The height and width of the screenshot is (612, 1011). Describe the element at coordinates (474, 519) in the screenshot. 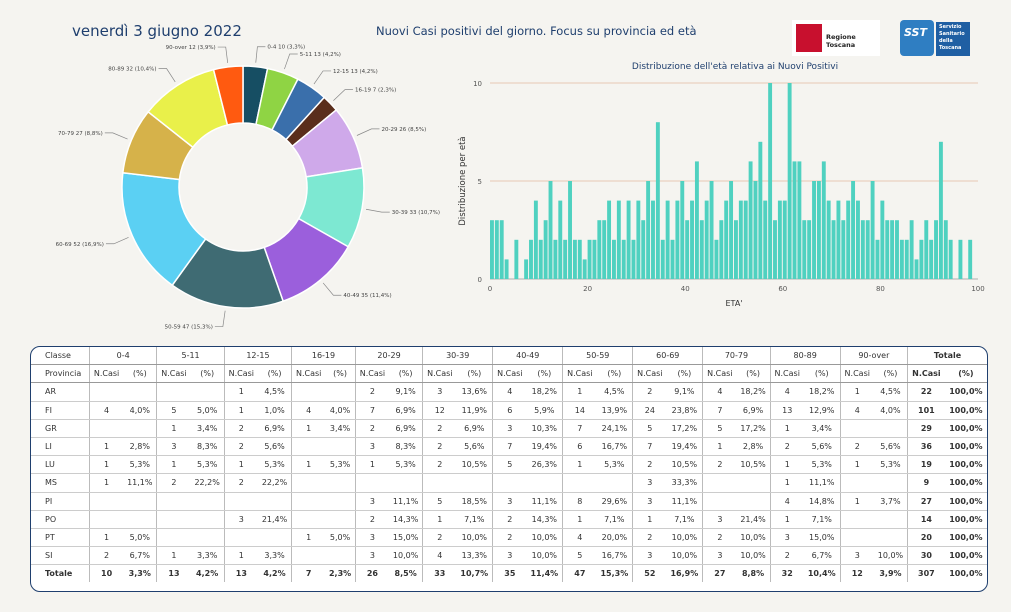

I see `cell-pct: 7,1%` at that location.